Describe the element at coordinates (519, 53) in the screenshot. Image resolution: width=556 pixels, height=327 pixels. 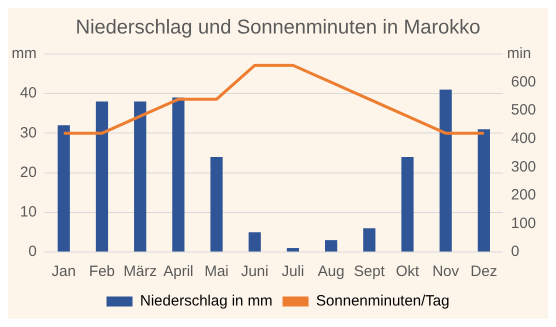
I see `y2-axis-title: min` at that location.